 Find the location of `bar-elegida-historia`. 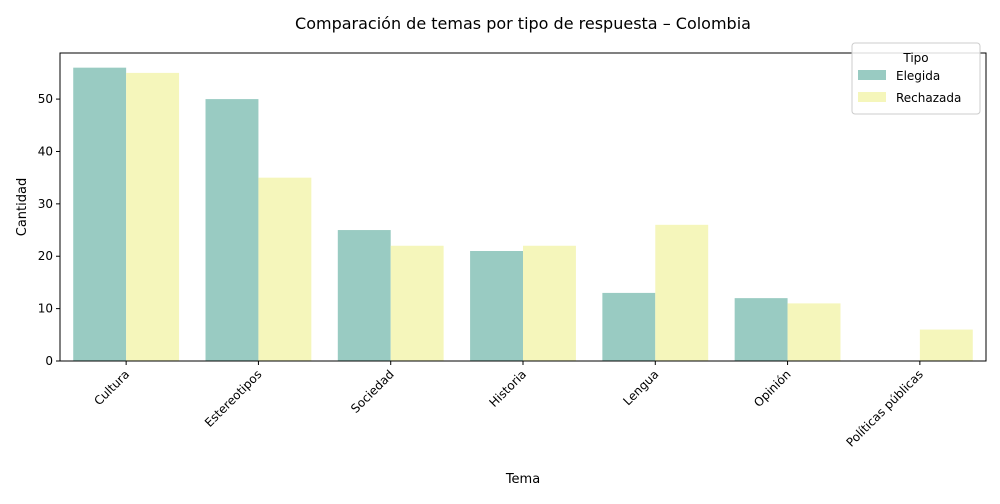

bar-elegida-historia is located at coordinates (496, 306).